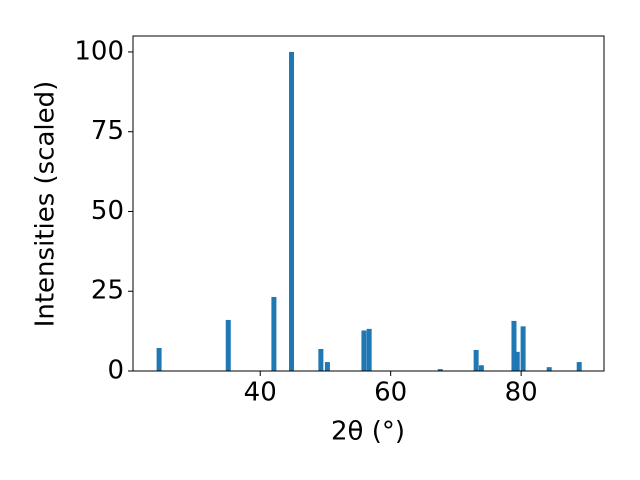 The height and width of the screenshot is (480, 640). I want to click on y-tick-label: 75, so click(107, 131).